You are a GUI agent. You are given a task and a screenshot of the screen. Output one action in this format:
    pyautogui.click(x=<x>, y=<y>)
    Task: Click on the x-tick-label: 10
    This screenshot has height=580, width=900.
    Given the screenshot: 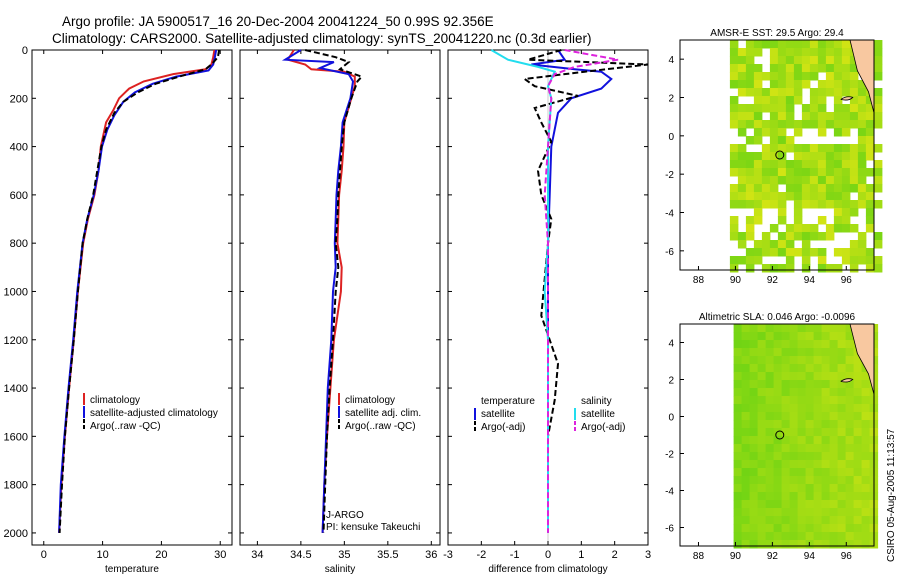 What is the action you would take?
    pyautogui.click(x=102, y=555)
    